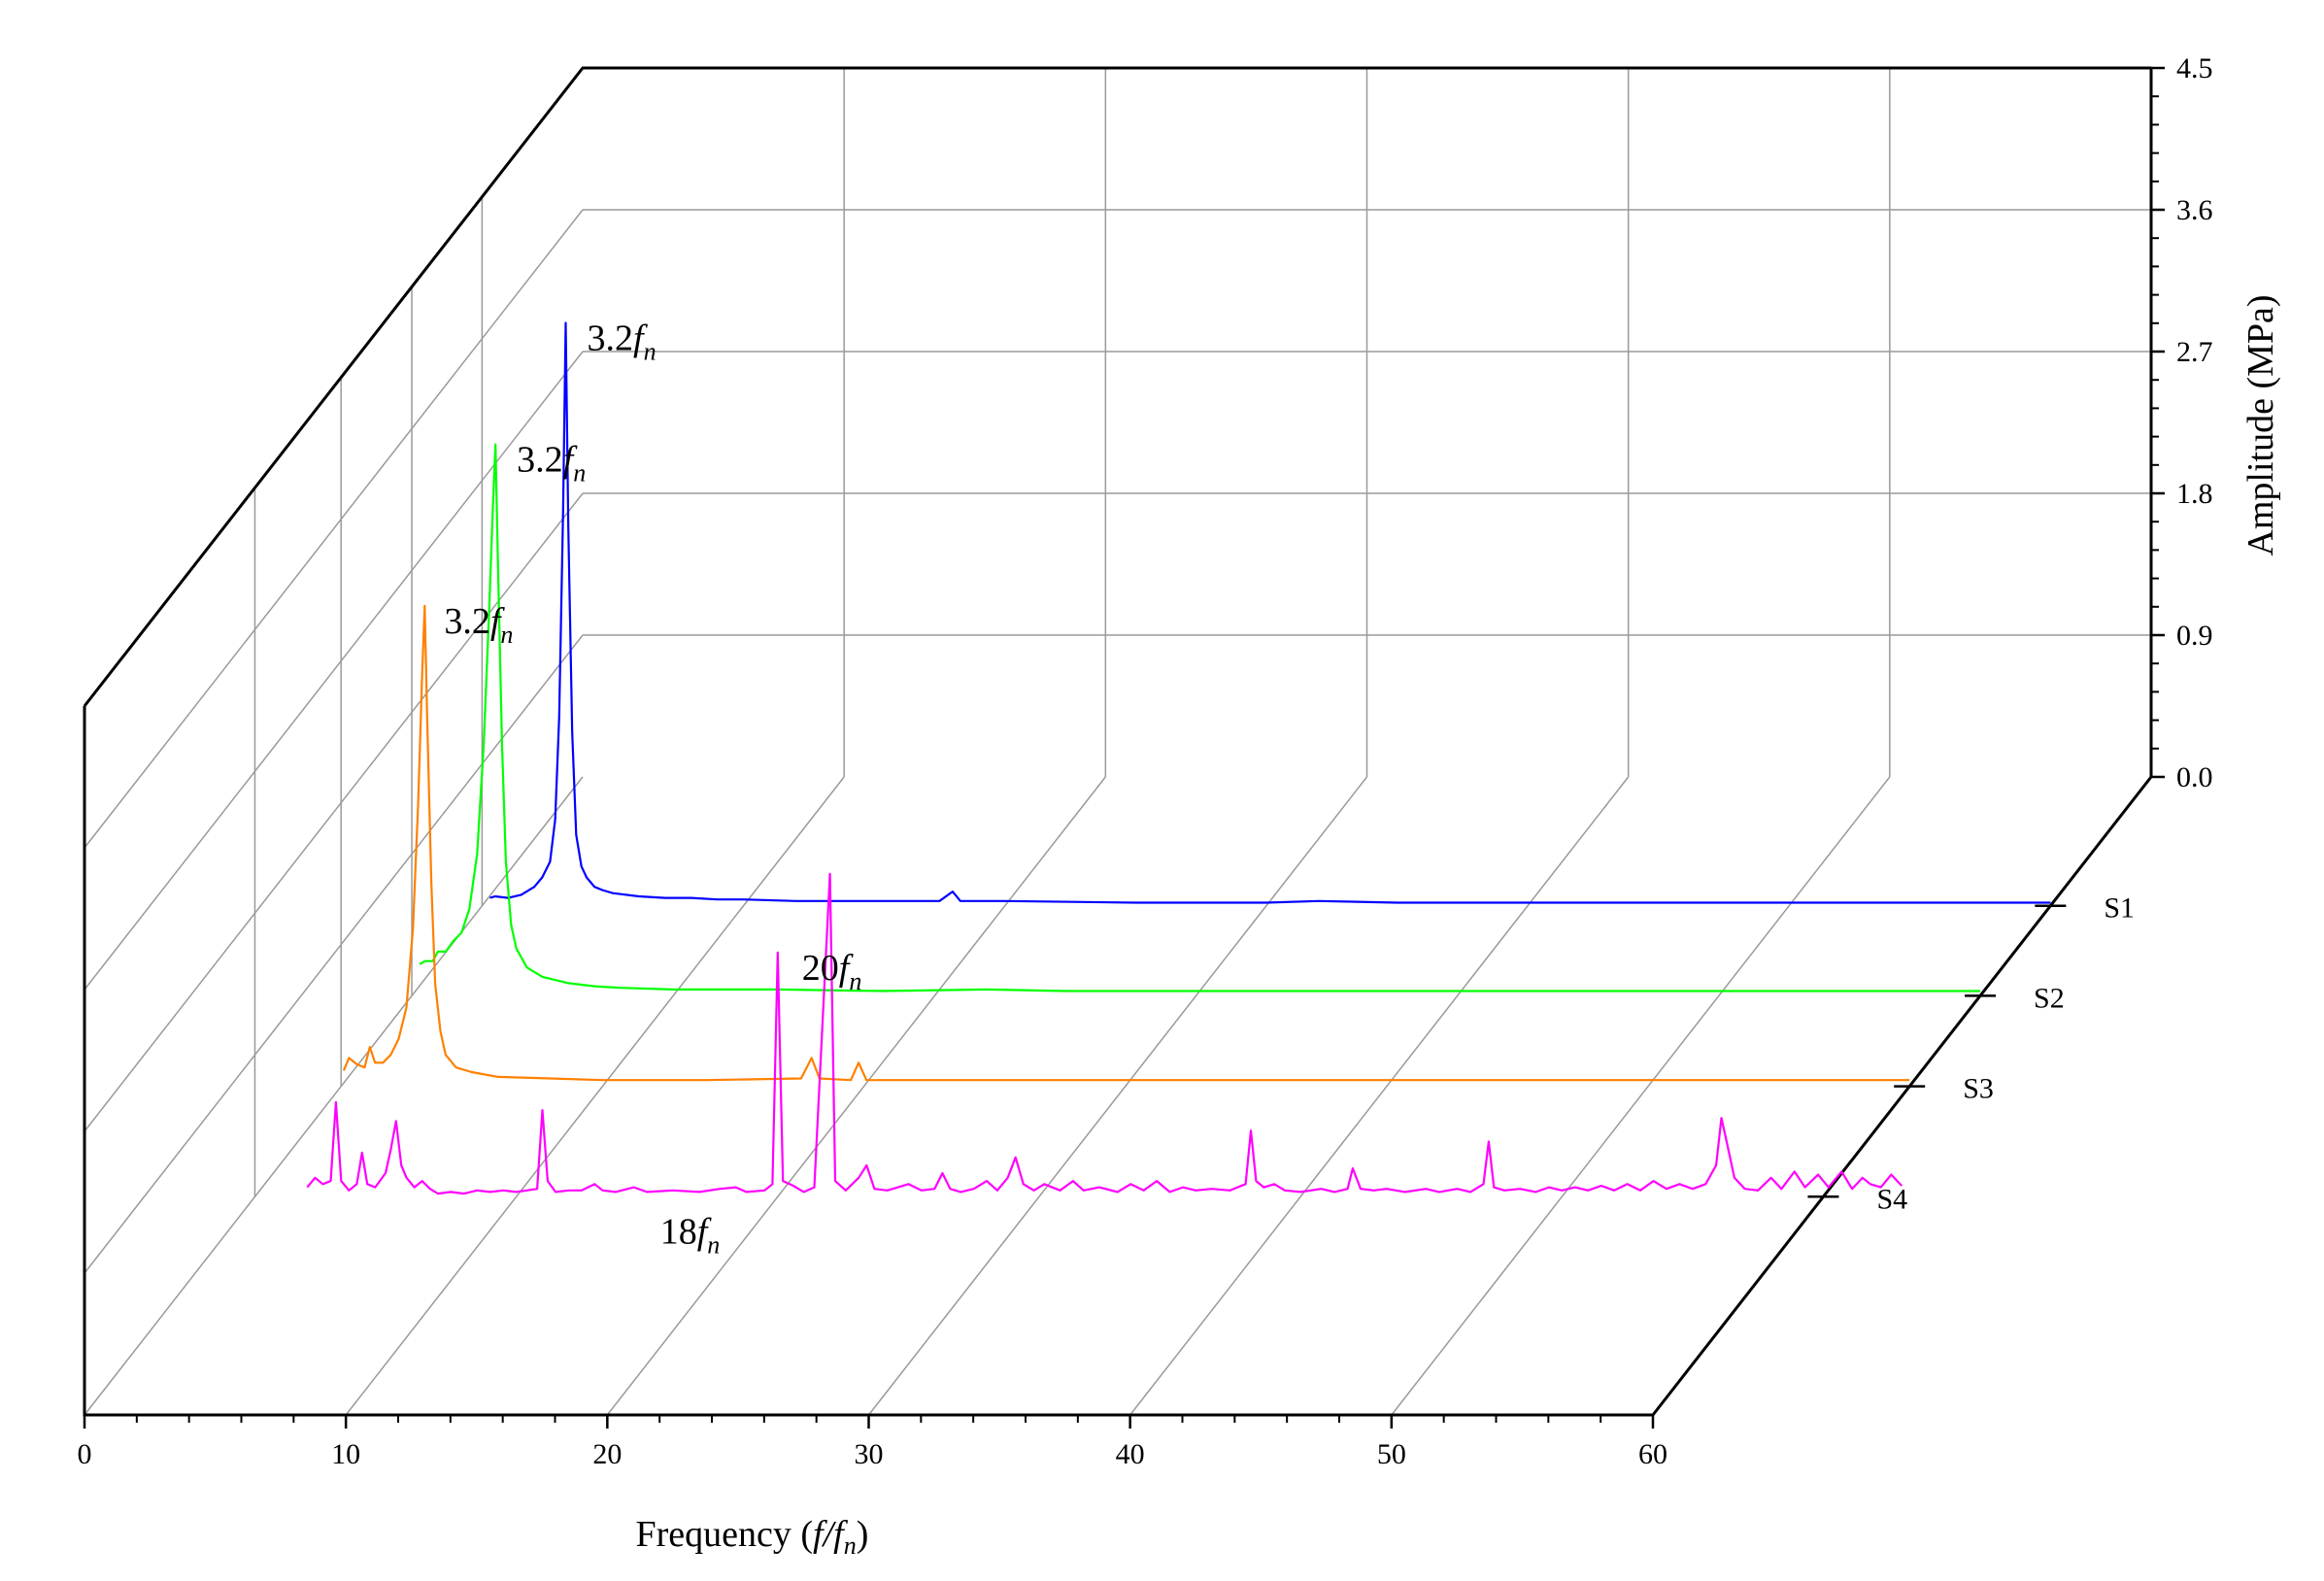  Describe the element at coordinates (345, 1454) in the screenshot. I see `x-tick-label: 10` at that location.